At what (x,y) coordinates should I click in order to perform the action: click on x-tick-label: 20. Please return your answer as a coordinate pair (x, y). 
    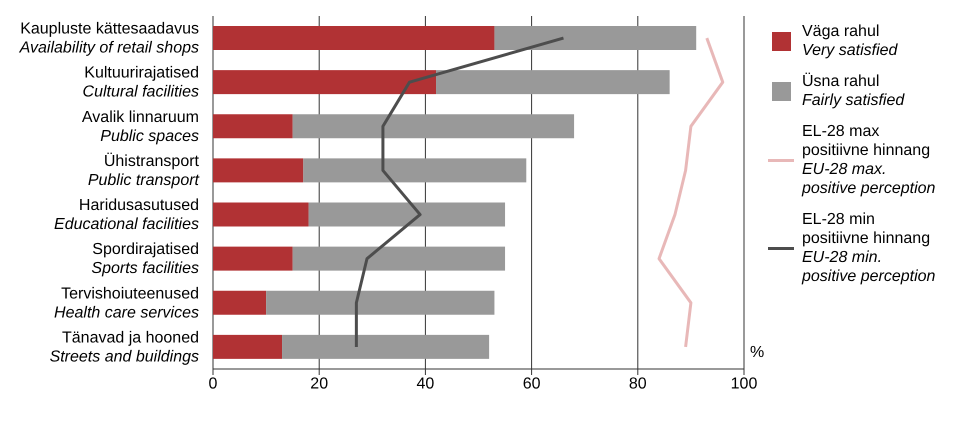
    Looking at the image, I should click on (319, 383).